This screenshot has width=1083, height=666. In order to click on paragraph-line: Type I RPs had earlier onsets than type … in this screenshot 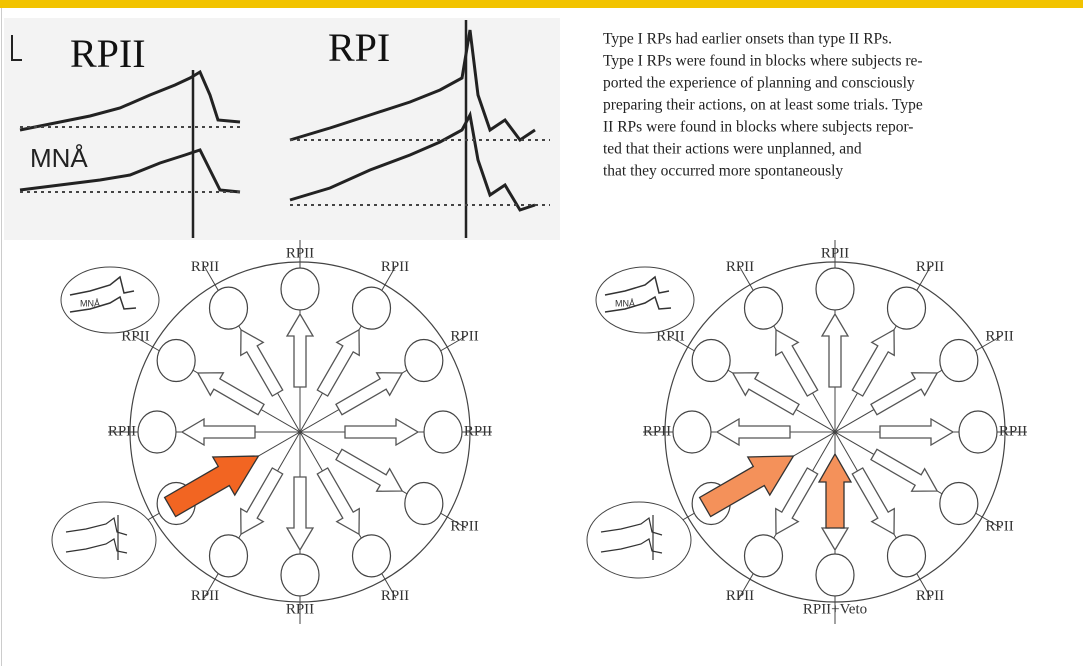, I will do `click(747, 39)`.